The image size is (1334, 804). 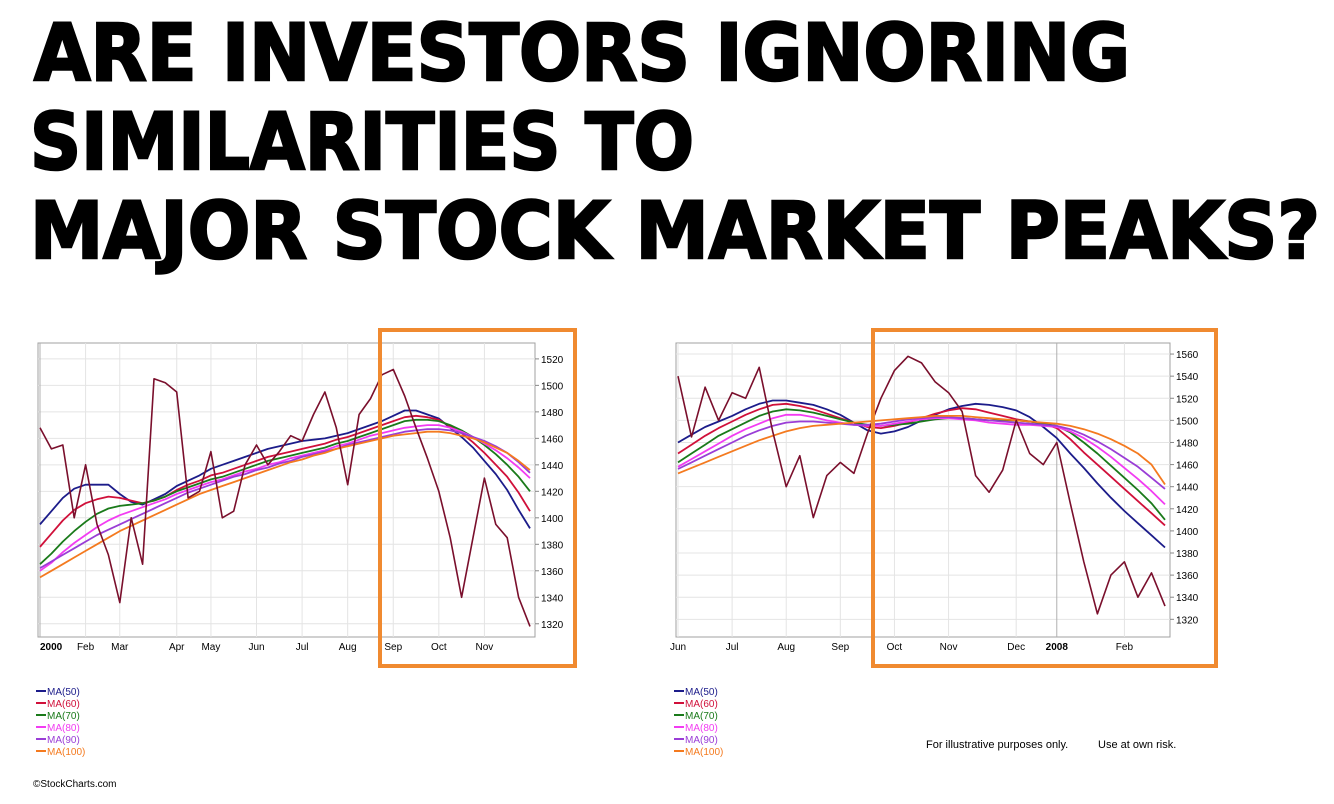 I want to click on x-tick-label: 2008, so click(x=1057, y=647).